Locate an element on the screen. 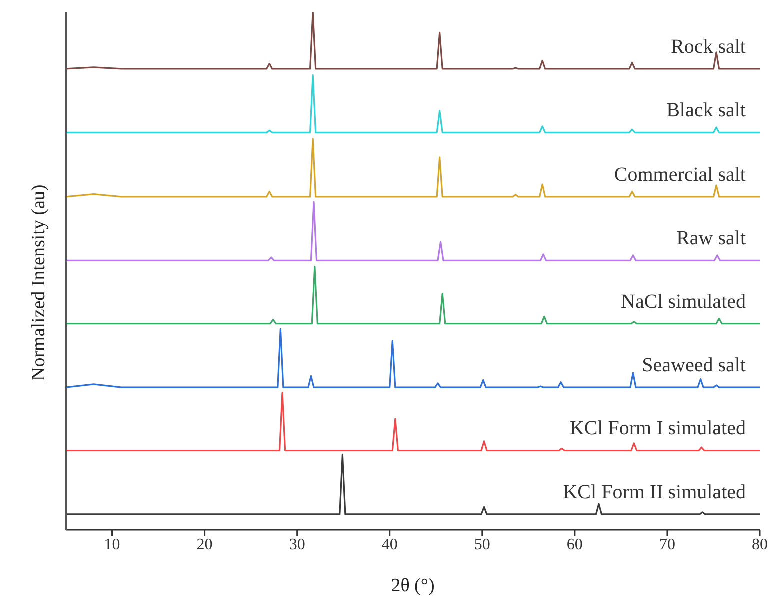  x-tick-label: 10 is located at coordinates (112, 545).